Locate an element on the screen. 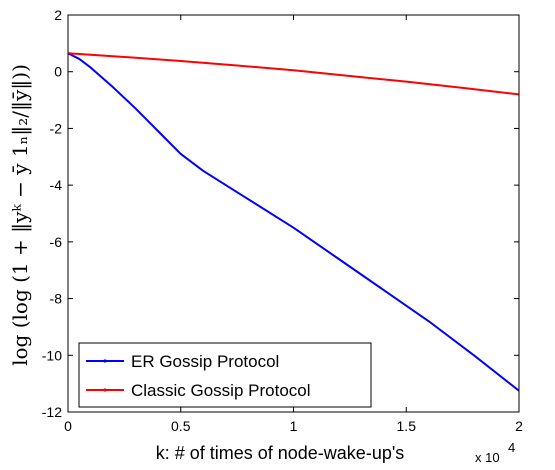 This screenshot has width=555, height=470. svg-text: 4 is located at coordinates (511, 447).